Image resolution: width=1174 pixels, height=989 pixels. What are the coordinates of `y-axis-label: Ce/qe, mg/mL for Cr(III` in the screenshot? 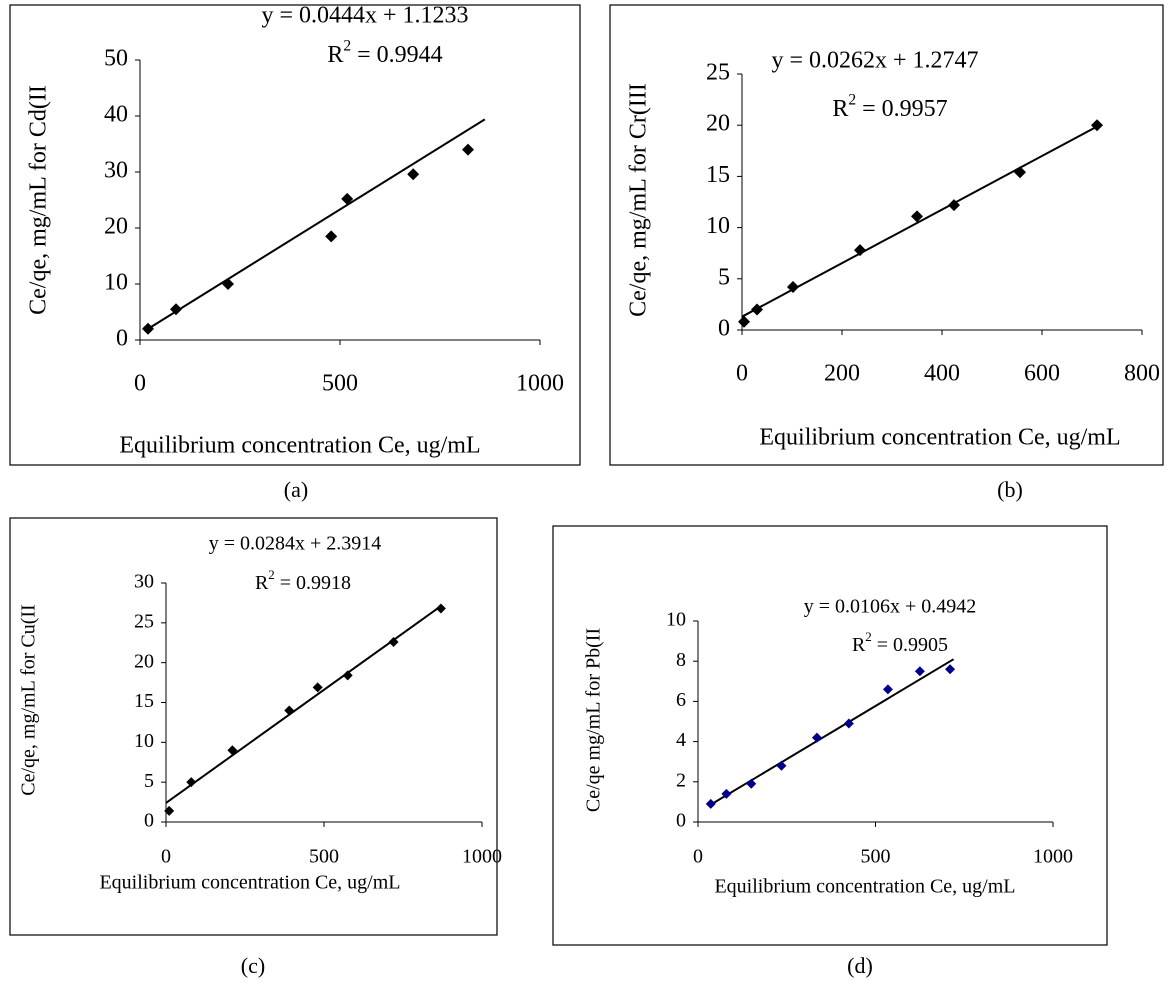 It's located at (639, 200).